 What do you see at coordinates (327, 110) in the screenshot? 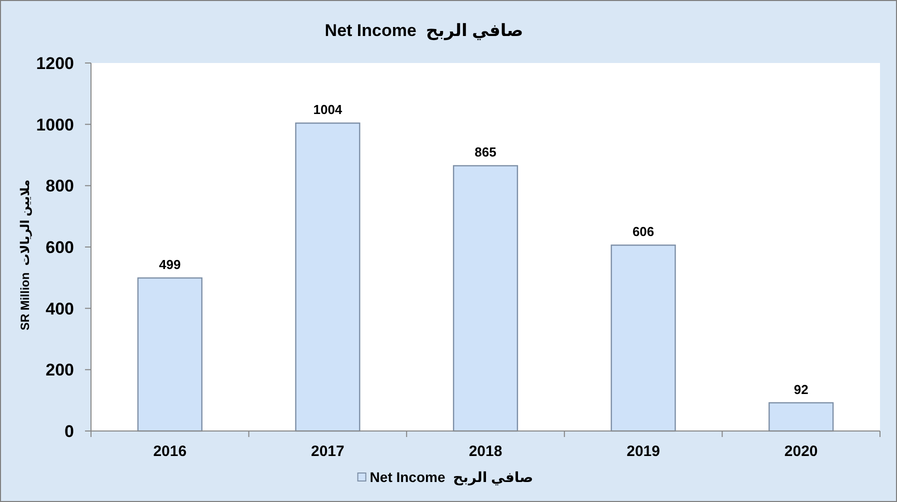
I see `data-label: 1004` at bounding box center [327, 110].